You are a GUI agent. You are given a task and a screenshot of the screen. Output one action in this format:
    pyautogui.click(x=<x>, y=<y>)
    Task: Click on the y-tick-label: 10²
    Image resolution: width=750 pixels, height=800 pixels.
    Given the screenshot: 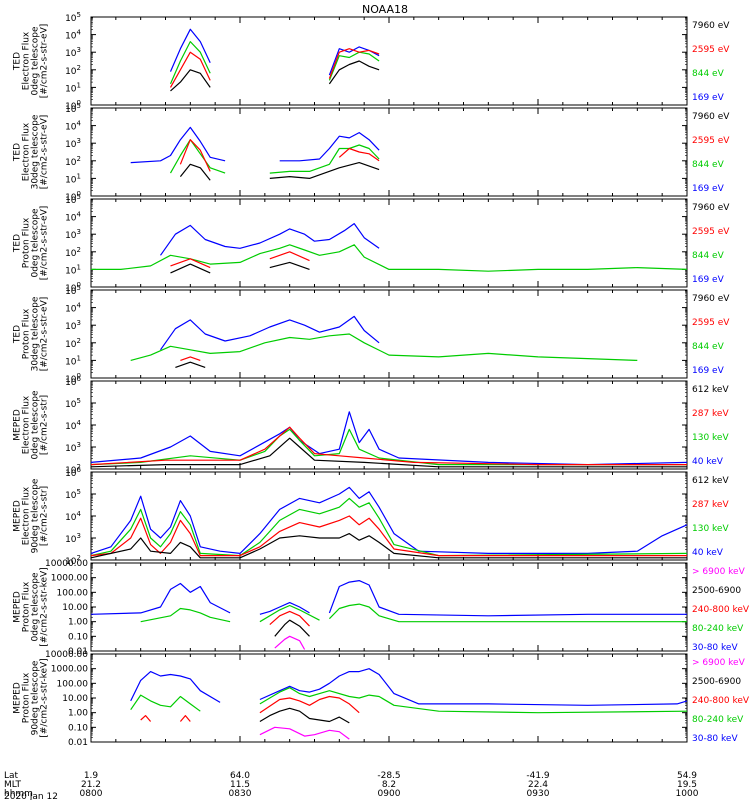 What is the action you would take?
    pyautogui.click(x=73, y=343)
    